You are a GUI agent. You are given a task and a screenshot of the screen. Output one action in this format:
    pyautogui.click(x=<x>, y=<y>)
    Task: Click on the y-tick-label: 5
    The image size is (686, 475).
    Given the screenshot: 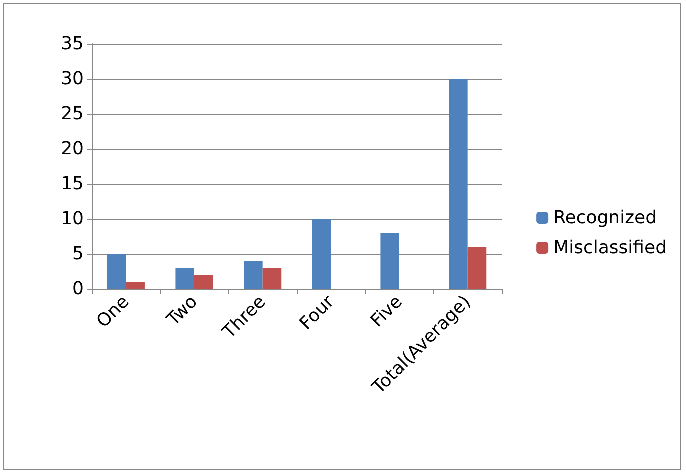 What is the action you would take?
    pyautogui.click(x=78, y=254)
    